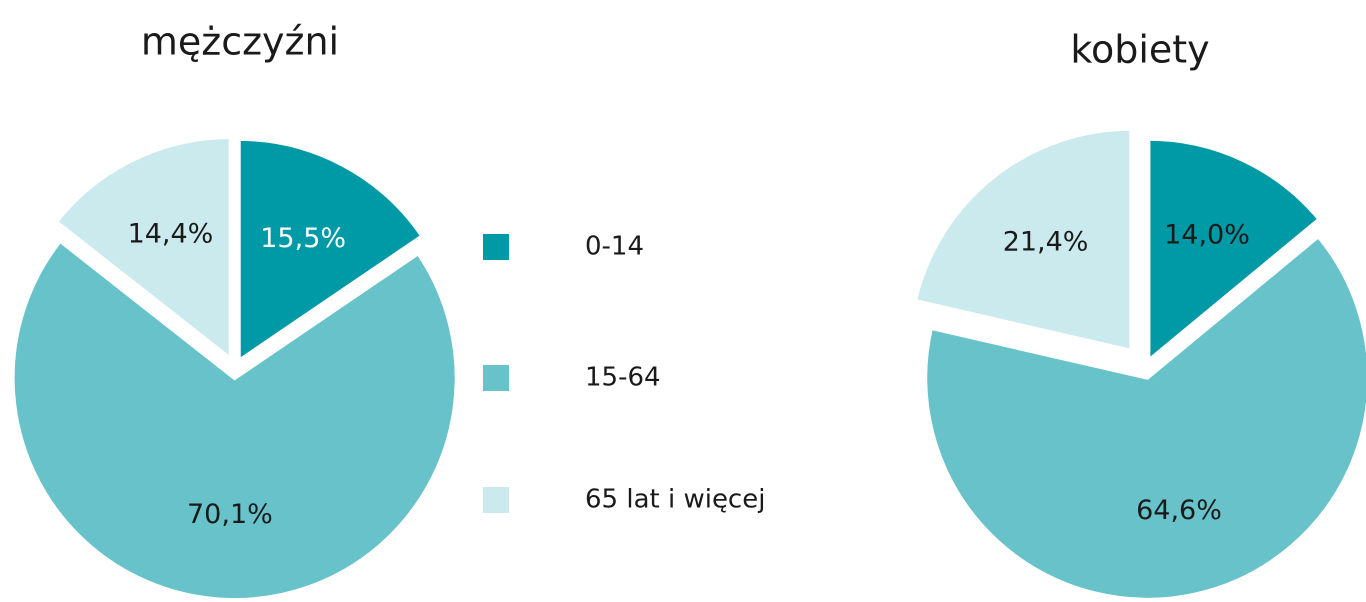 The width and height of the screenshot is (1366, 602). I want to click on data-label: 14,0%, so click(1207, 235).